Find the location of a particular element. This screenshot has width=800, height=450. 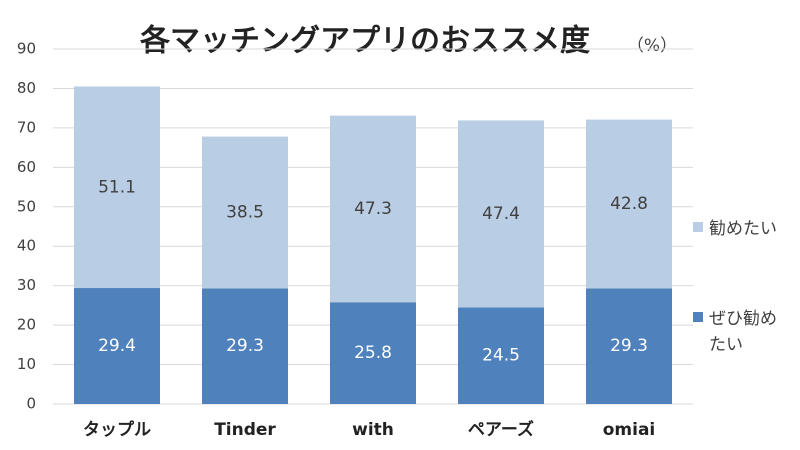

y-tick-label: 20 is located at coordinates (26, 325).